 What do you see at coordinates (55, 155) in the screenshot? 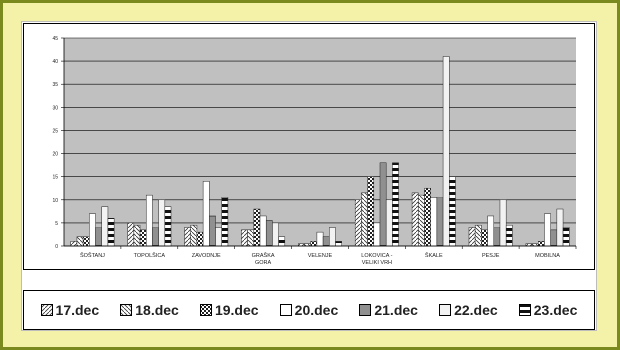
I see `y-tick-label: 20` at bounding box center [55, 155].